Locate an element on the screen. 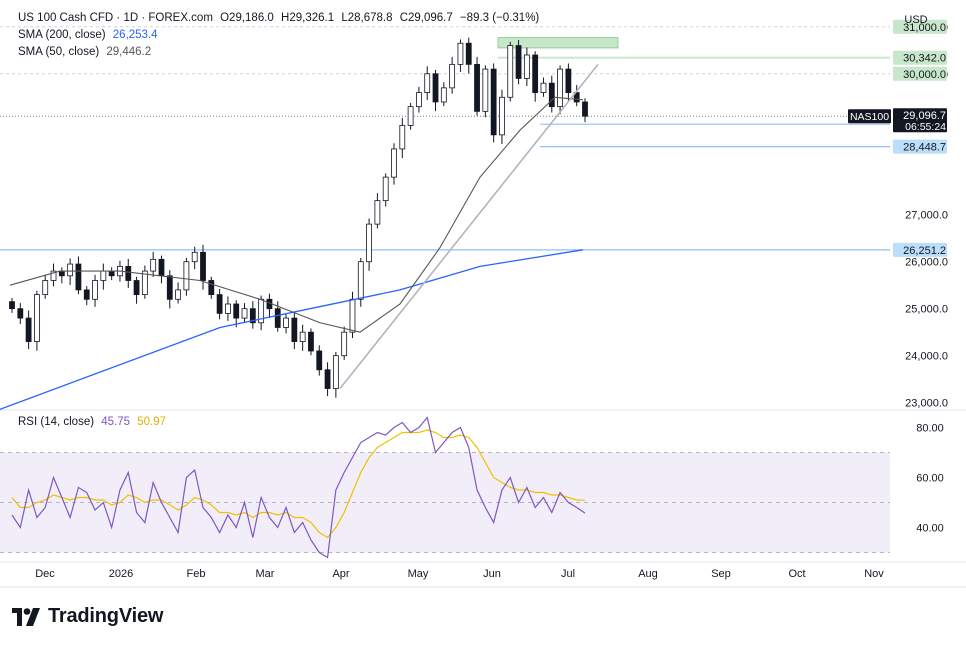 The height and width of the screenshot is (647, 966). time-tick-label: Mar is located at coordinates (265, 574).